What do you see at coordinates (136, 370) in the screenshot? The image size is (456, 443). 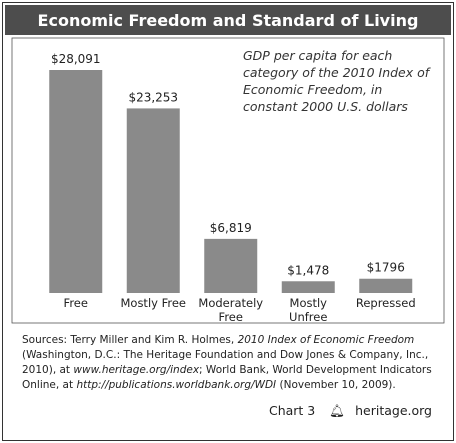 I see `source-text: www.heritage.org/index` at bounding box center [136, 370].